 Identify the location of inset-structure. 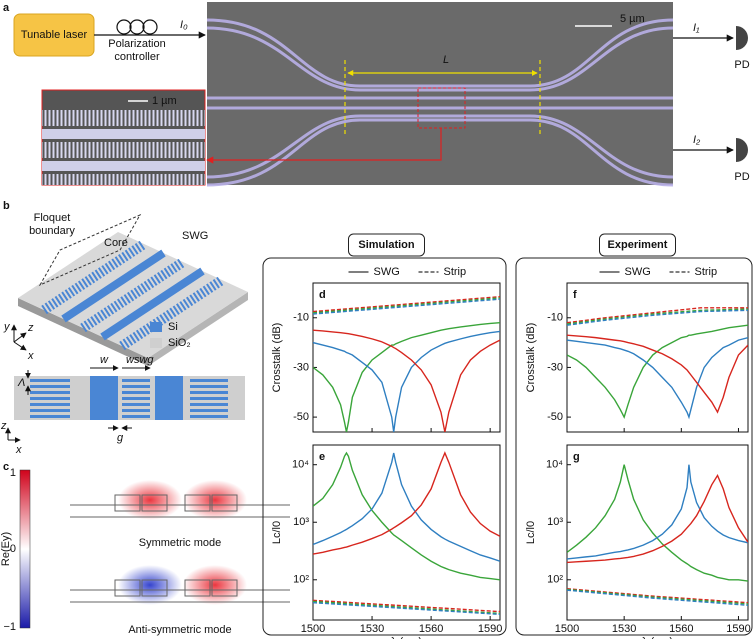
(123, 142).